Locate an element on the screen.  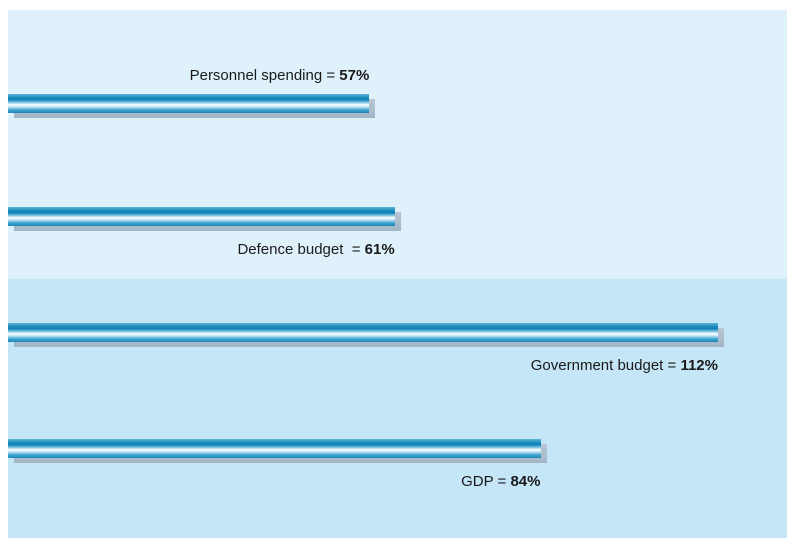
bar-label-prefix: Personnel spending = is located at coordinates (264, 75).